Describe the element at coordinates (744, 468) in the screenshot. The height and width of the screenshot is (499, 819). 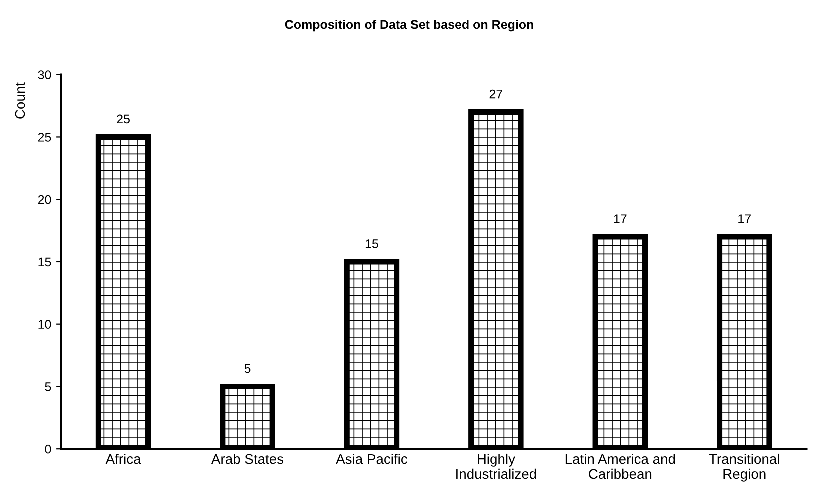
I see `x-tick-label: Transitional Region` at that location.